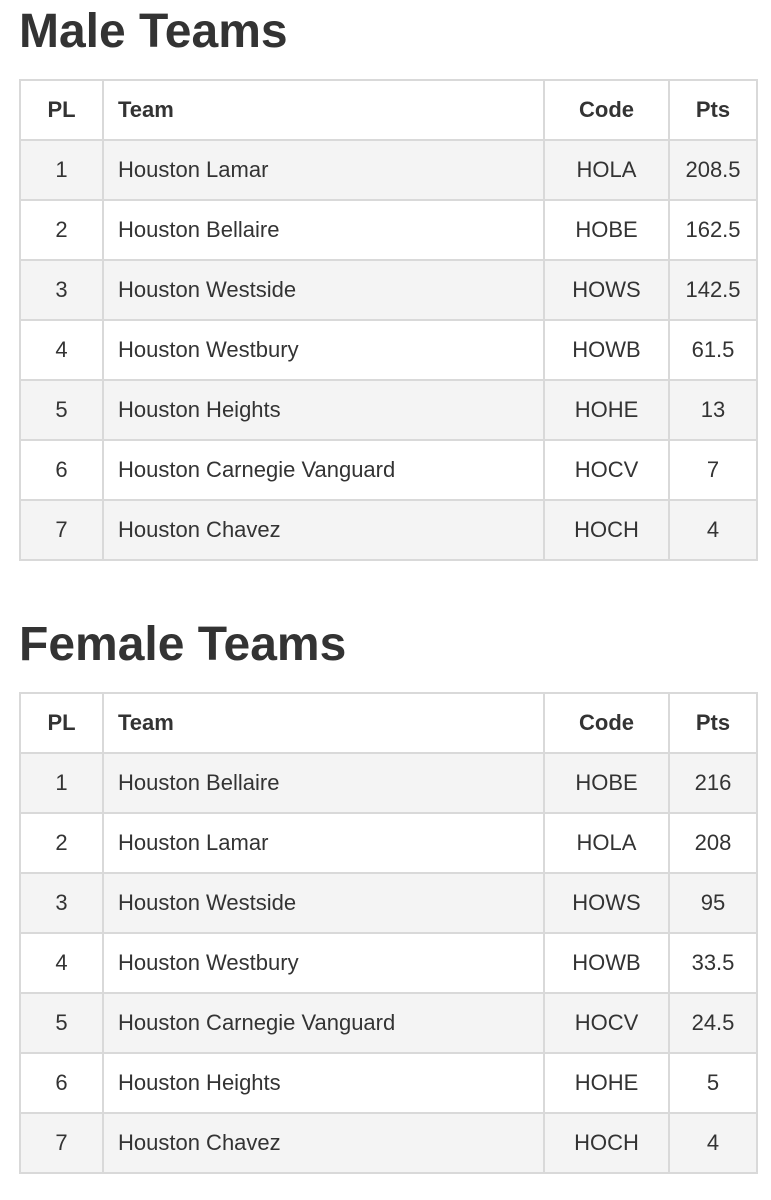 This screenshot has height=1200, width=771. I want to click on female-teams-title: Female Teams, so click(183, 644).